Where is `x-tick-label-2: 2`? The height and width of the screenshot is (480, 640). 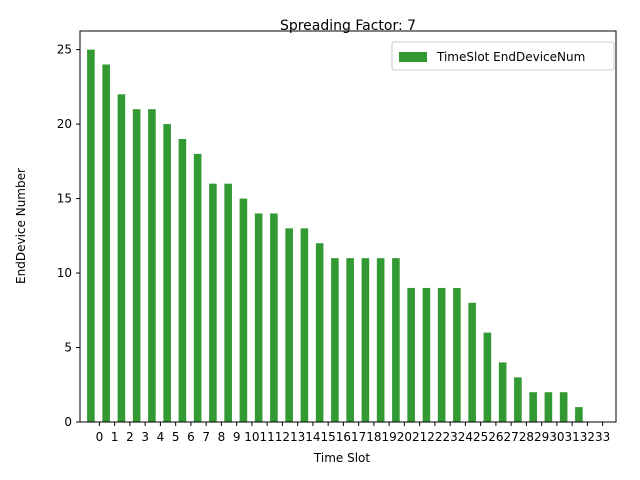 x-tick-label-2: 2 is located at coordinates (130, 437).